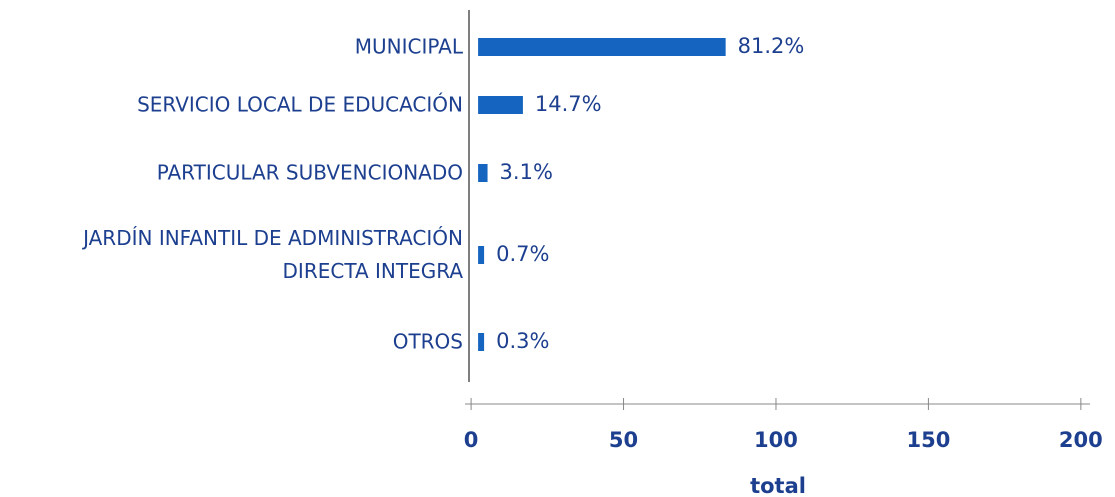 The image size is (1115, 497). I want to click on category-label: PARTICULAR SUBVENCIONADO, so click(309, 172).